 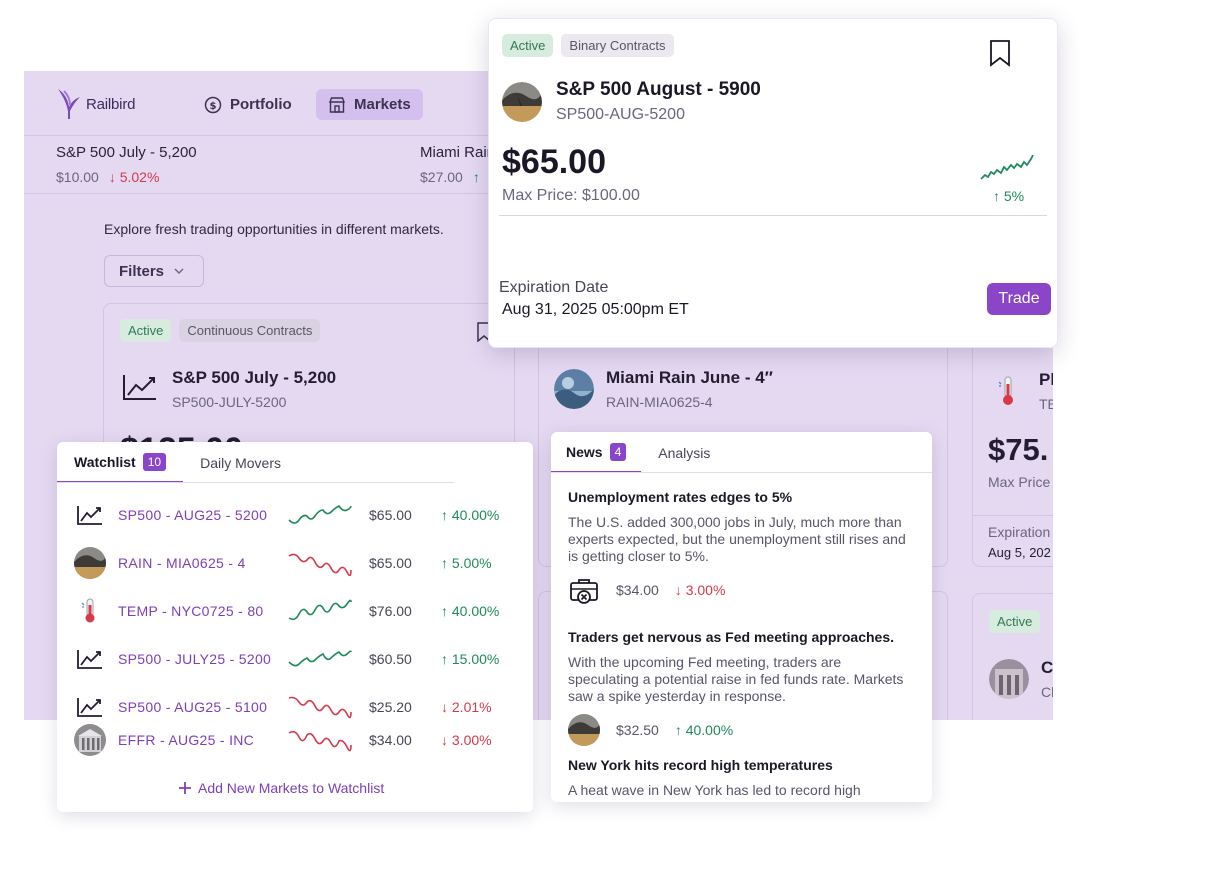 I want to click on ticker-price: $10.00, so click(x=77, y=177).